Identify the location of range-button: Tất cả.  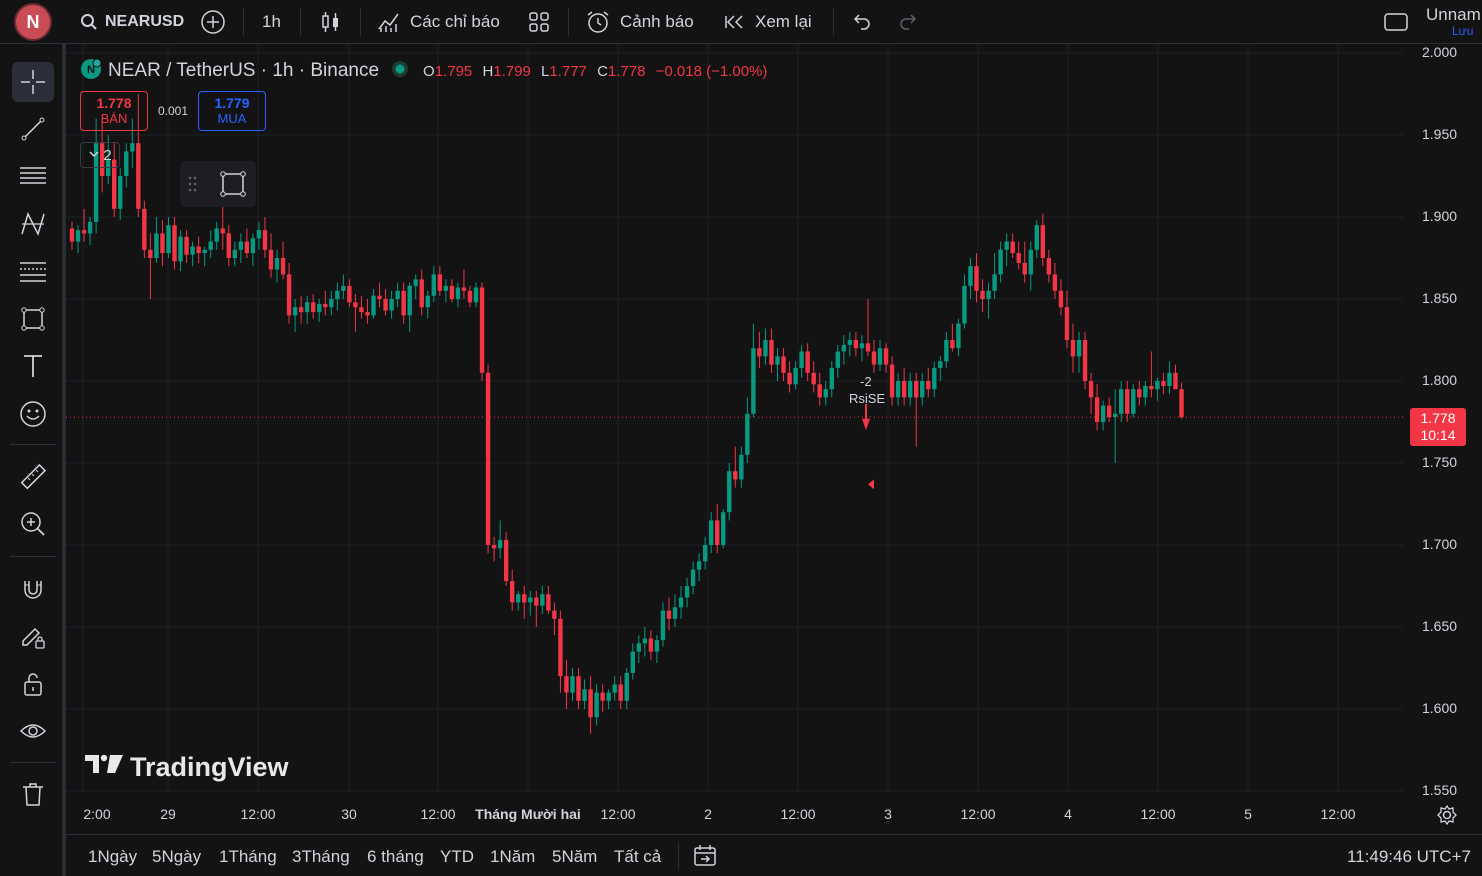
(638, 856).